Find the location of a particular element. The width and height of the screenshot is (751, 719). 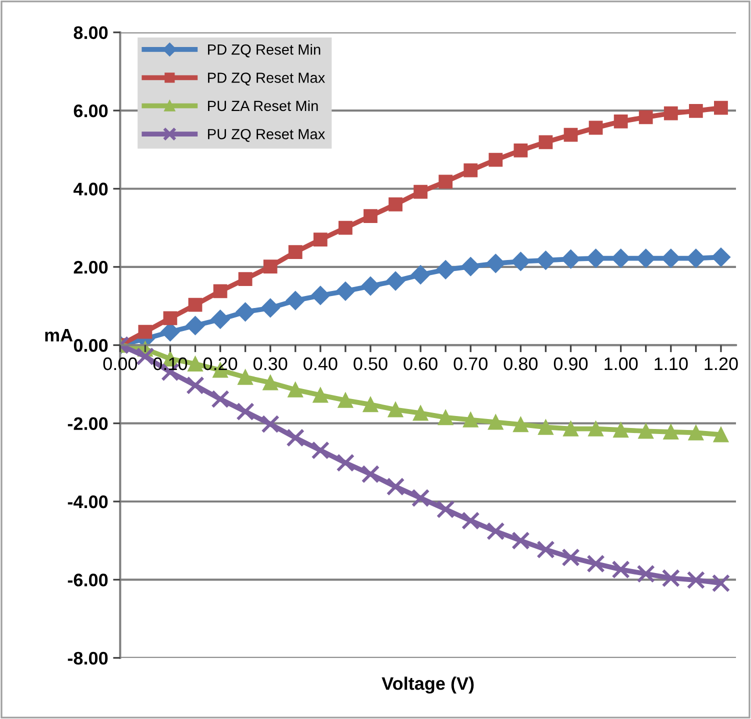

legend-label: PU ZA Reset Min is located at coordinates (263, 106).